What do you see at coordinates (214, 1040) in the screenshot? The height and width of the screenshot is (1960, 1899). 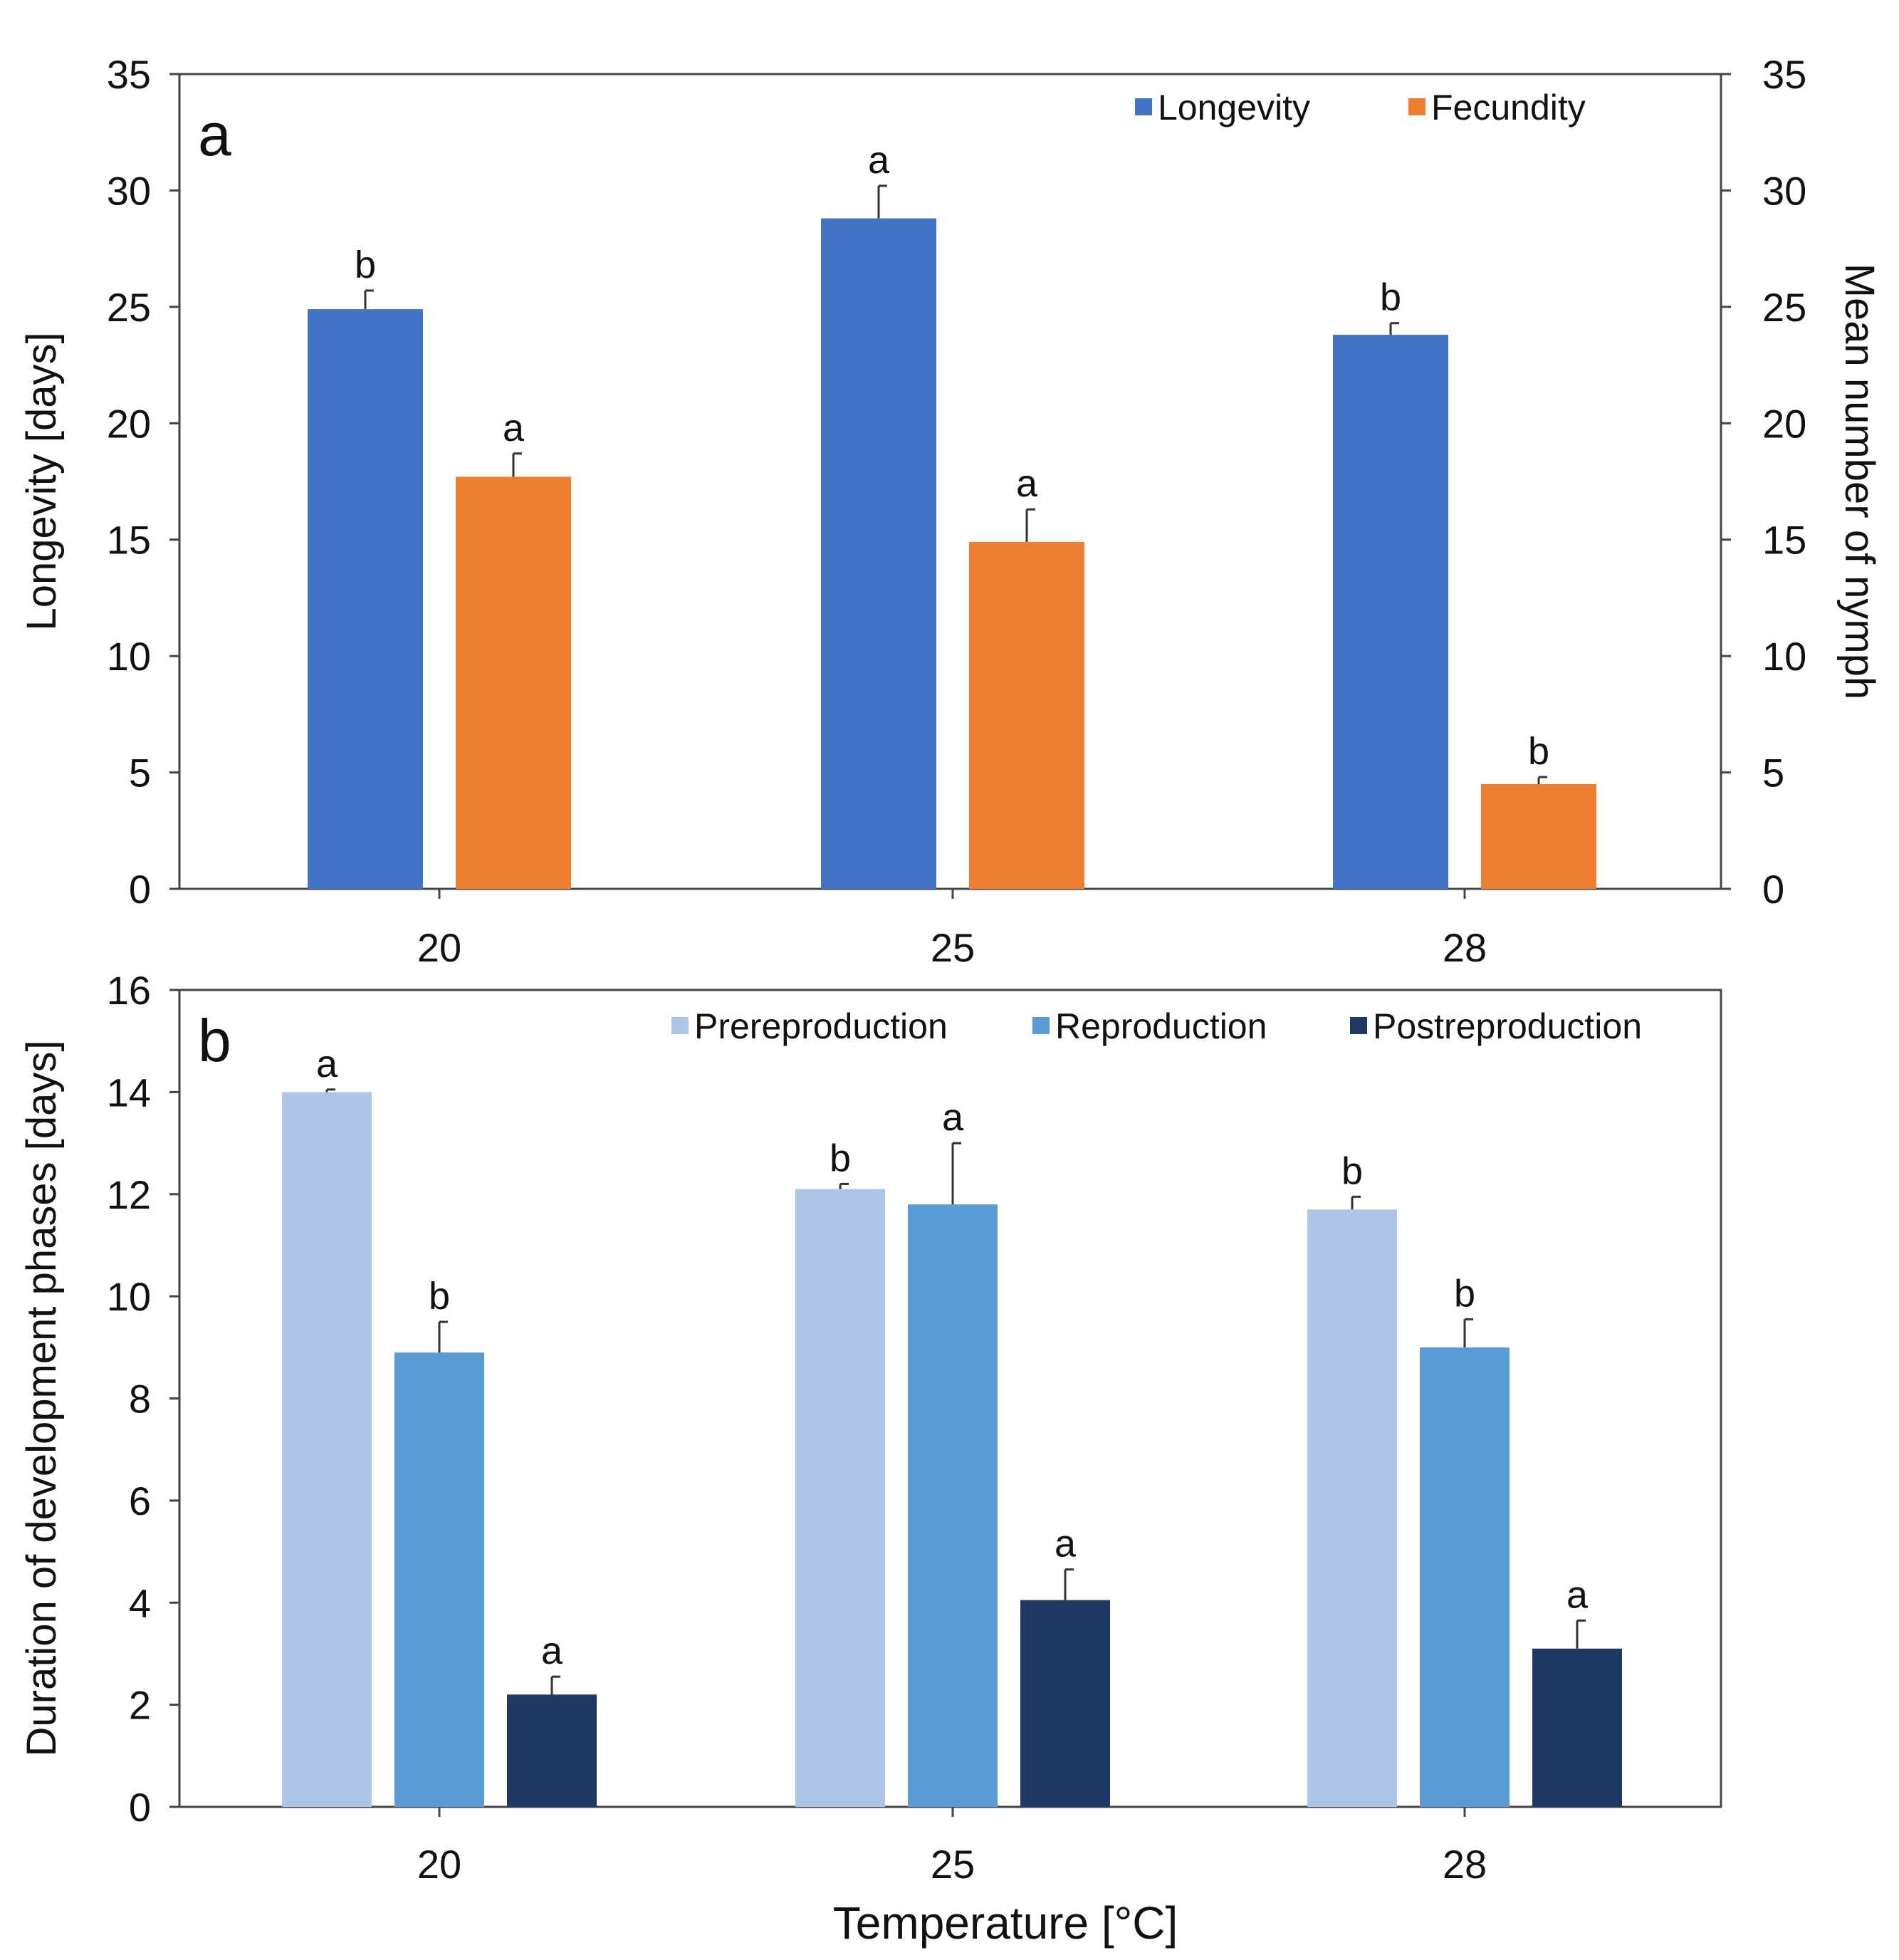 I see `panel-letter: b` at bounding box center [214, 1040].